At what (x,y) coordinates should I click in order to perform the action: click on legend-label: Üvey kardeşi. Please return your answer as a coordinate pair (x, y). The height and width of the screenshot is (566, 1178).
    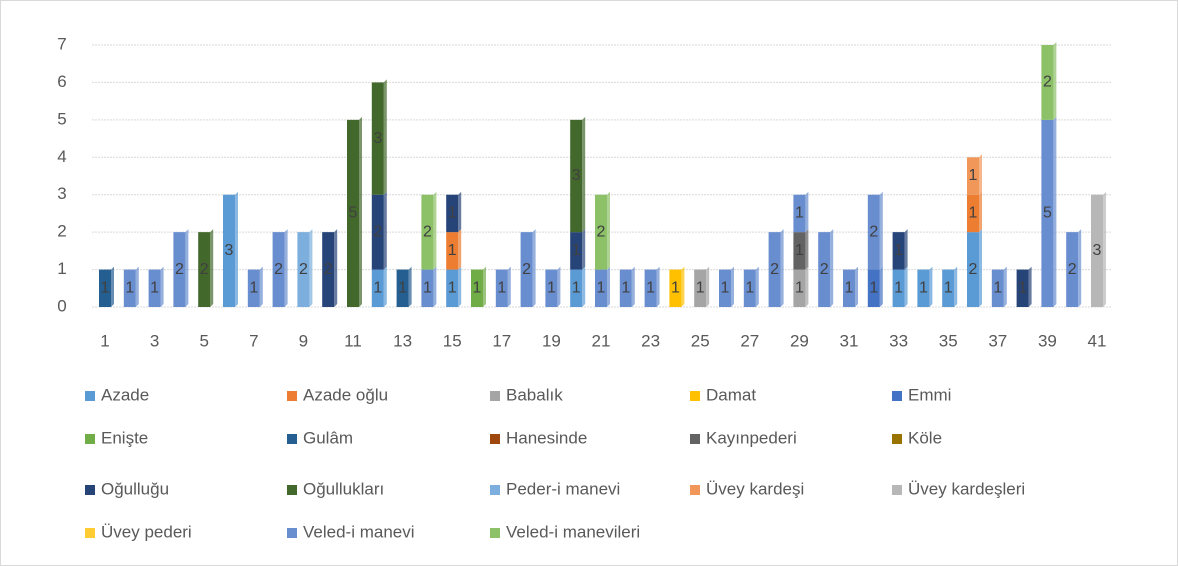
    Looking at the image, I should click on (755, 488).